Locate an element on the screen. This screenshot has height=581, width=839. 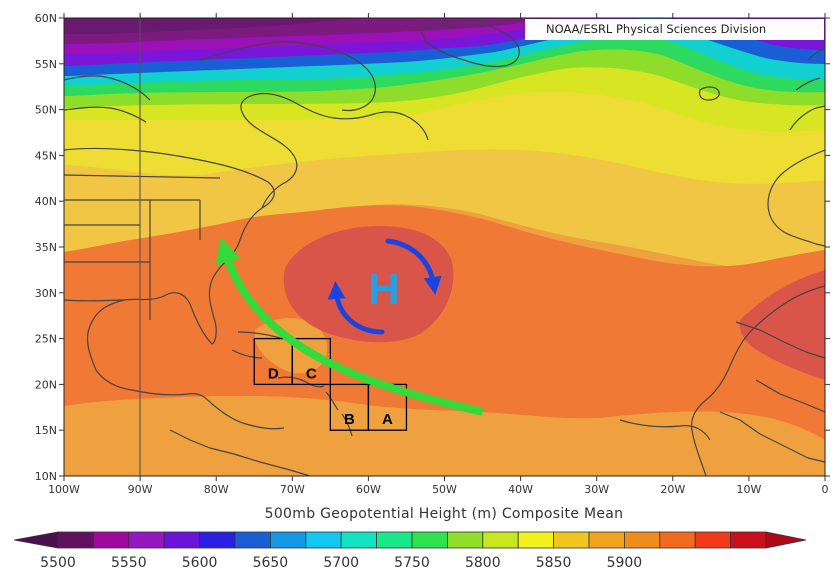
region-box-labels: A B C D is located at coordinates (330, 396).